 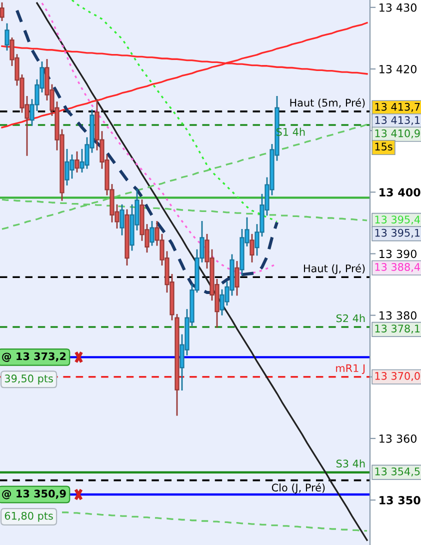 What do you see at coordinates (397, 376) in the screenshot?
I see `text: 13 370,0` at bounding box center [397, 376].